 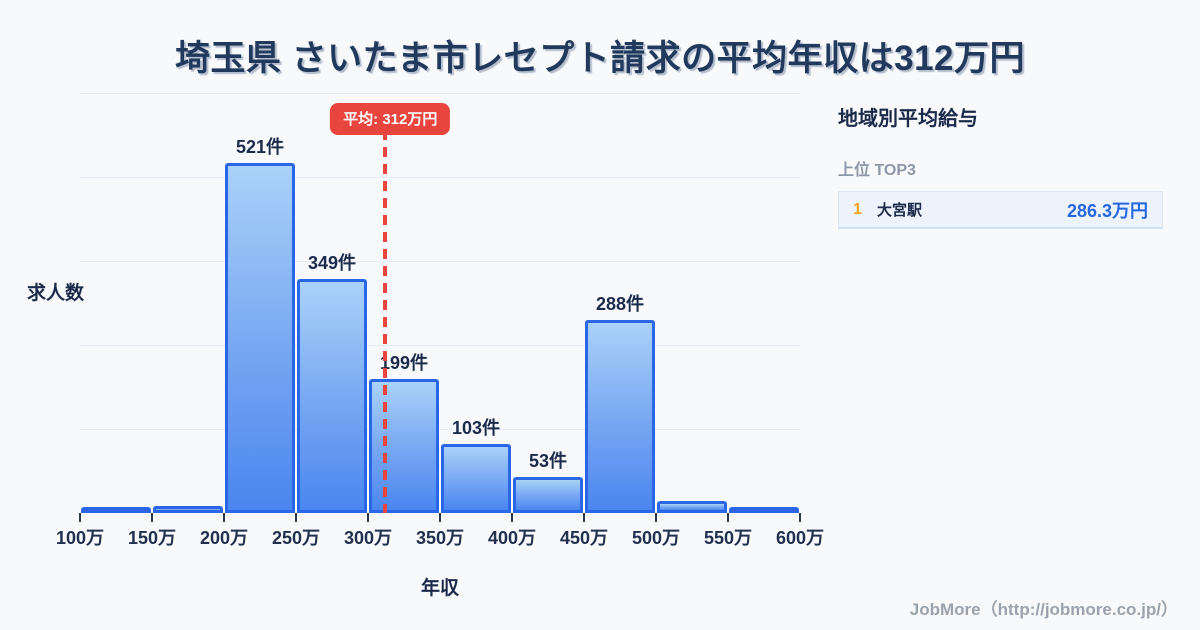 I want to click on x-tick-label: 350万, so click(x=440, y=538).